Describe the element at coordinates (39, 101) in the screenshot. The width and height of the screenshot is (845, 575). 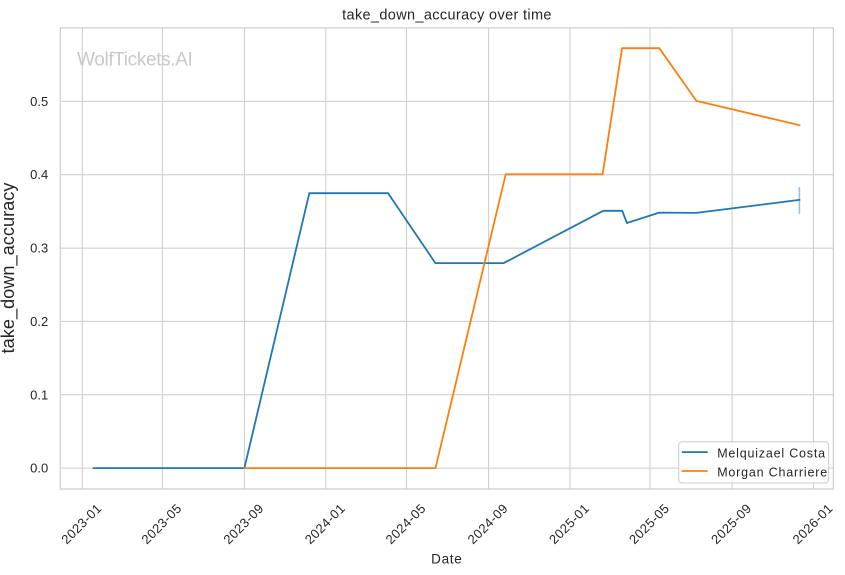
I see `svg-text: 0.5` at that location.